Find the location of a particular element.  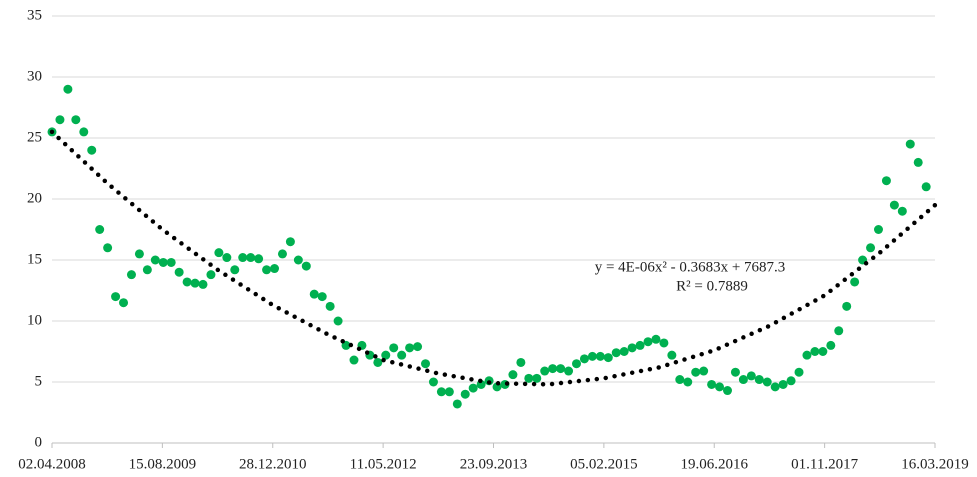

x-tick-label: 19.06.2016 is located at coordinates (715, 464).